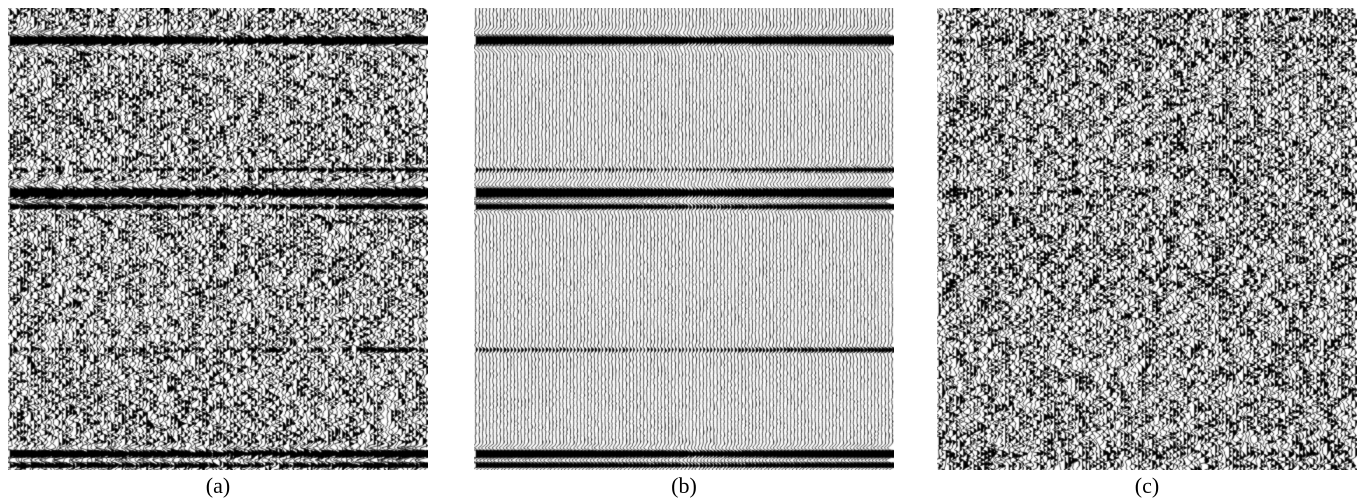  I want to click on panel-caption-a: (a), so click(218, 485).